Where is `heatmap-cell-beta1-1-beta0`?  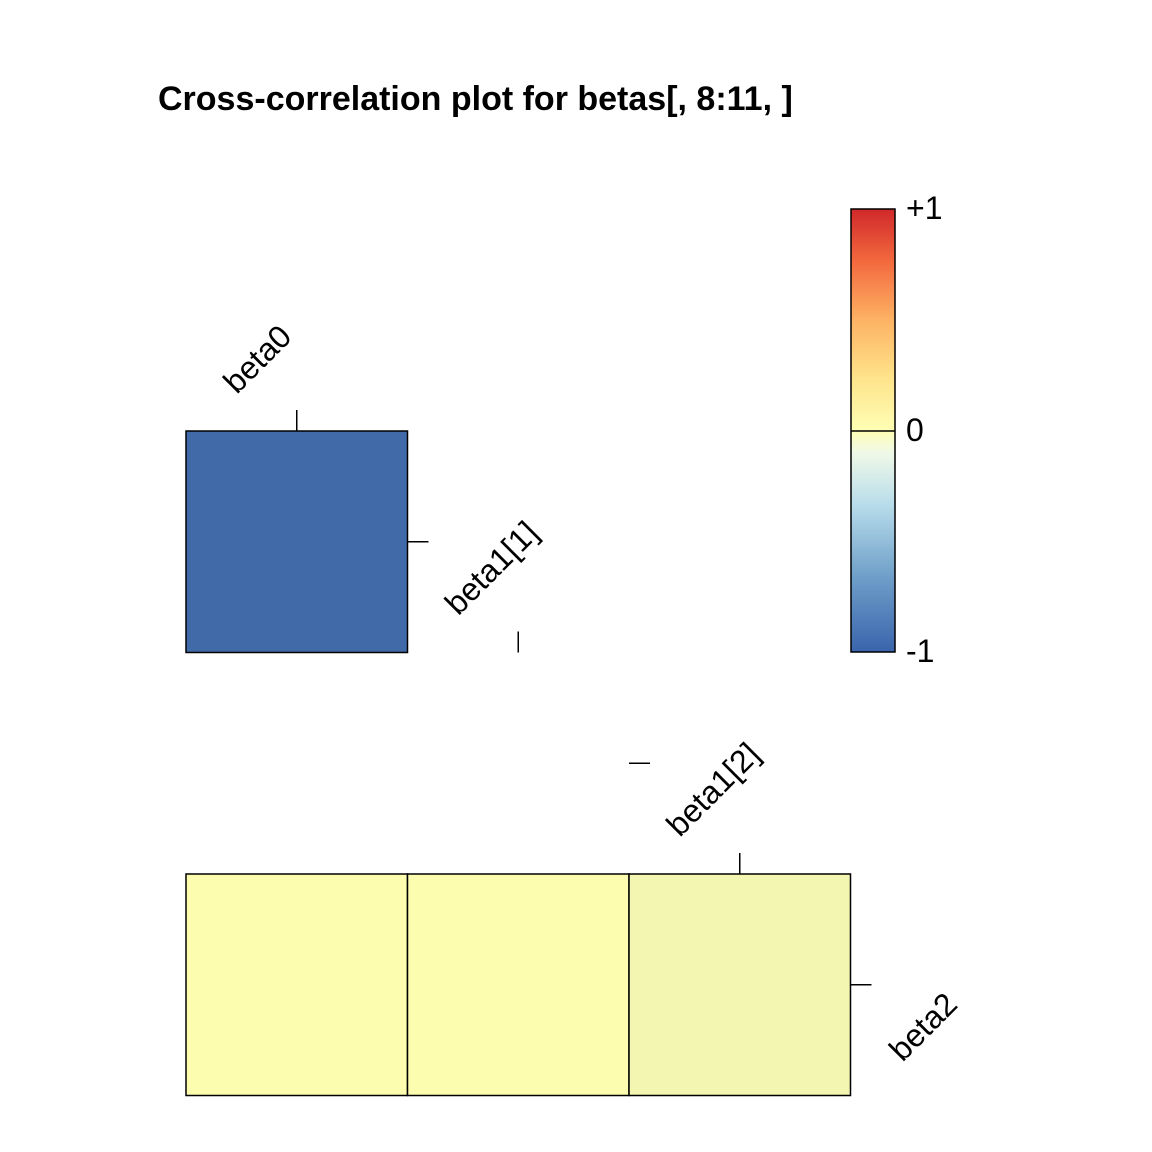
heatmap-cell-beta1-1-beta0 is located at coordinates (297, 542).